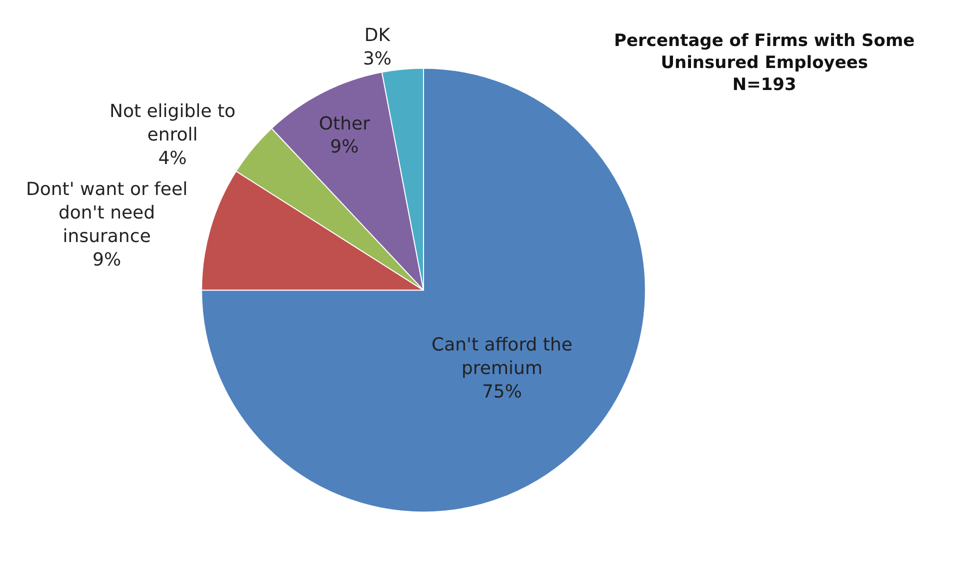 The width and height of the screenshot is (956, 578). What do you see at coordinates (378, 35) in the screenshot?
I see `slice-label: DK` at bounding box center [378, 35].